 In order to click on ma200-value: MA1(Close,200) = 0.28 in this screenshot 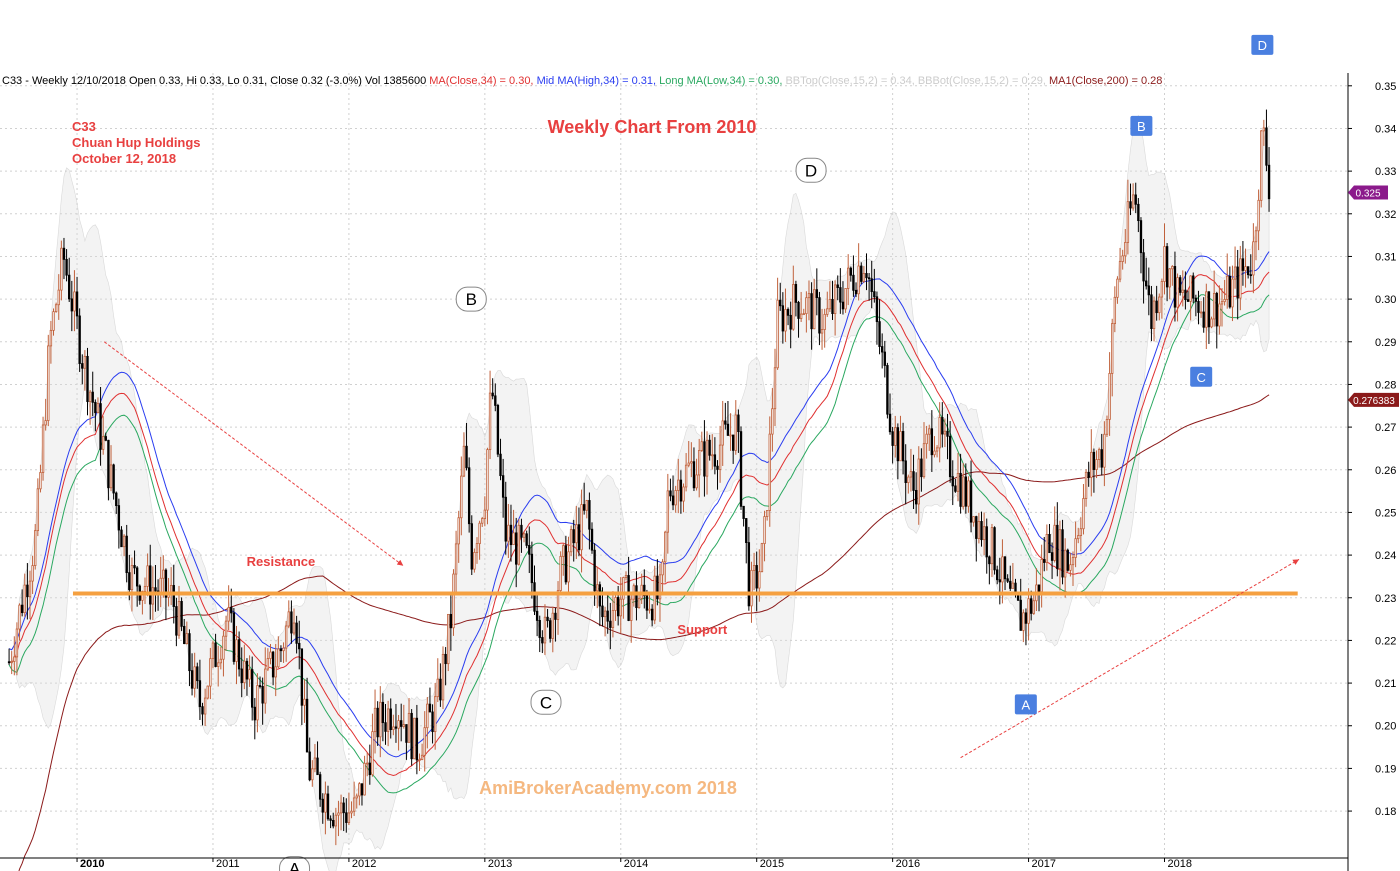, I will do `click(1106, 81)`.